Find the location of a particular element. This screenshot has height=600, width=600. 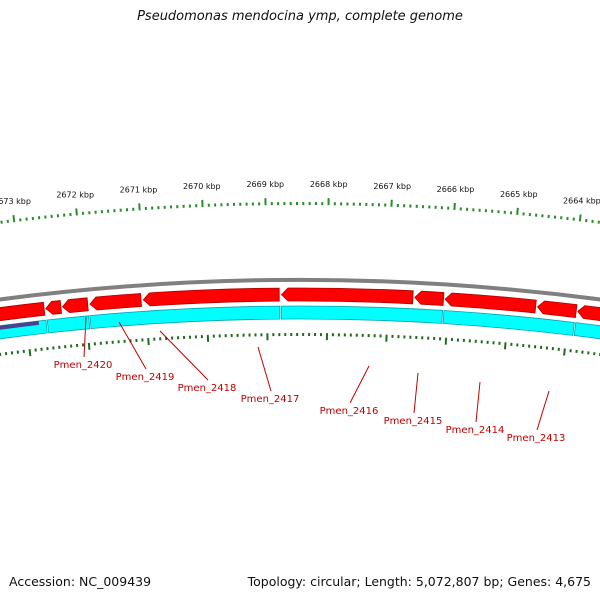

other-feature is located at coordinates (19, 325).